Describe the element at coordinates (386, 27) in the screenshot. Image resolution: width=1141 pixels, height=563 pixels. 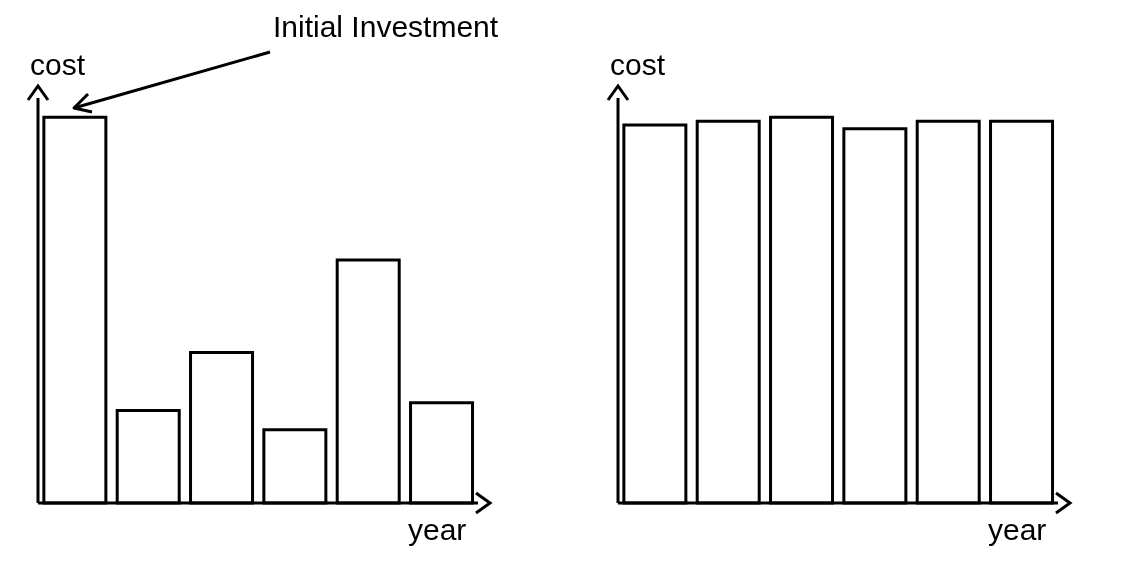
I see `text: Initial Investment` at that location.